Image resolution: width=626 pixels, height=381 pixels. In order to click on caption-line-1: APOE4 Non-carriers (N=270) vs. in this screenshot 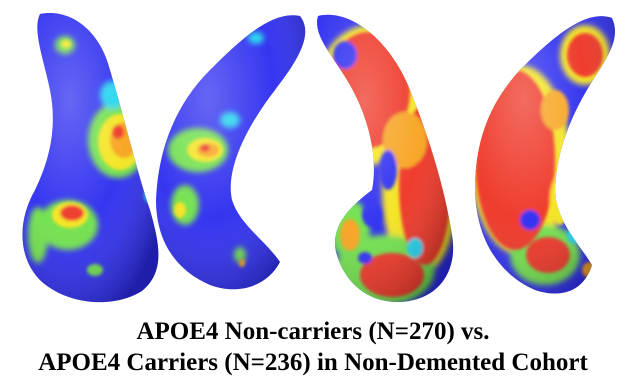, I will do `click(313, 331)`.